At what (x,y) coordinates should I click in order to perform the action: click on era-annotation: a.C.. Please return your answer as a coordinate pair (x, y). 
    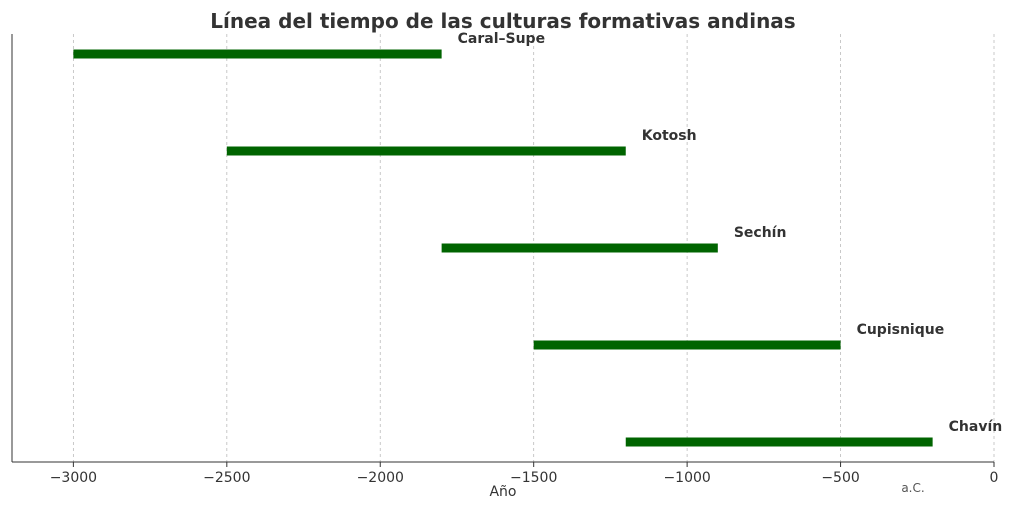
    Looking at the image, I should click on (912, 488).